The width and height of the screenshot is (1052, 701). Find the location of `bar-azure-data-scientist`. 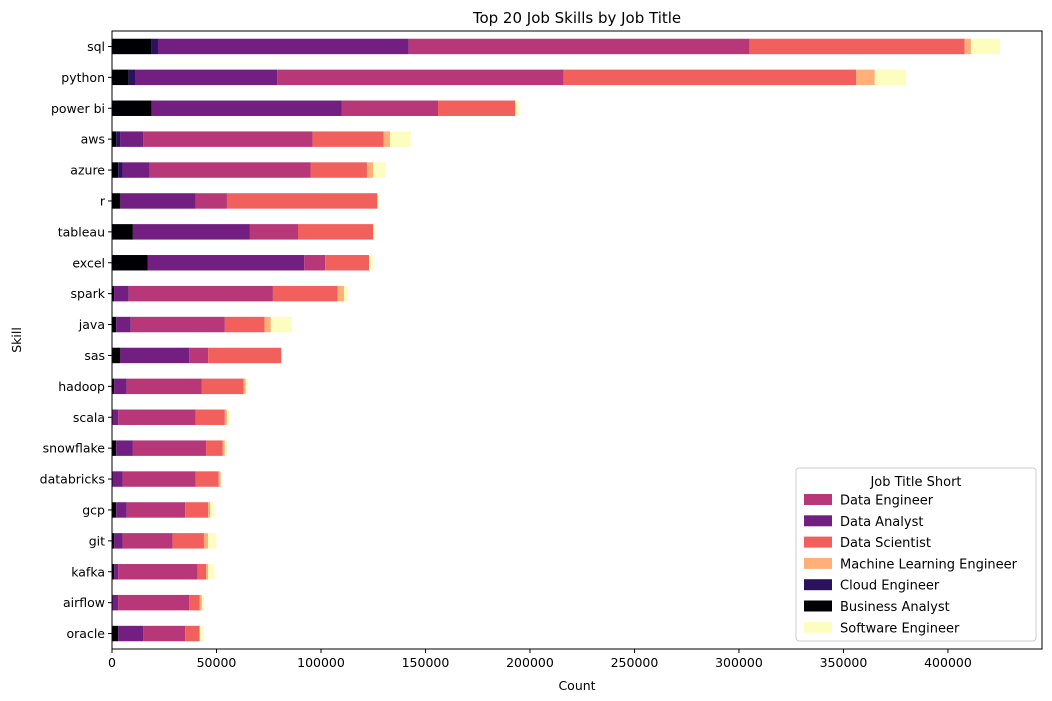

bar-azure-data-scientist is located at coordinates (338, 170).